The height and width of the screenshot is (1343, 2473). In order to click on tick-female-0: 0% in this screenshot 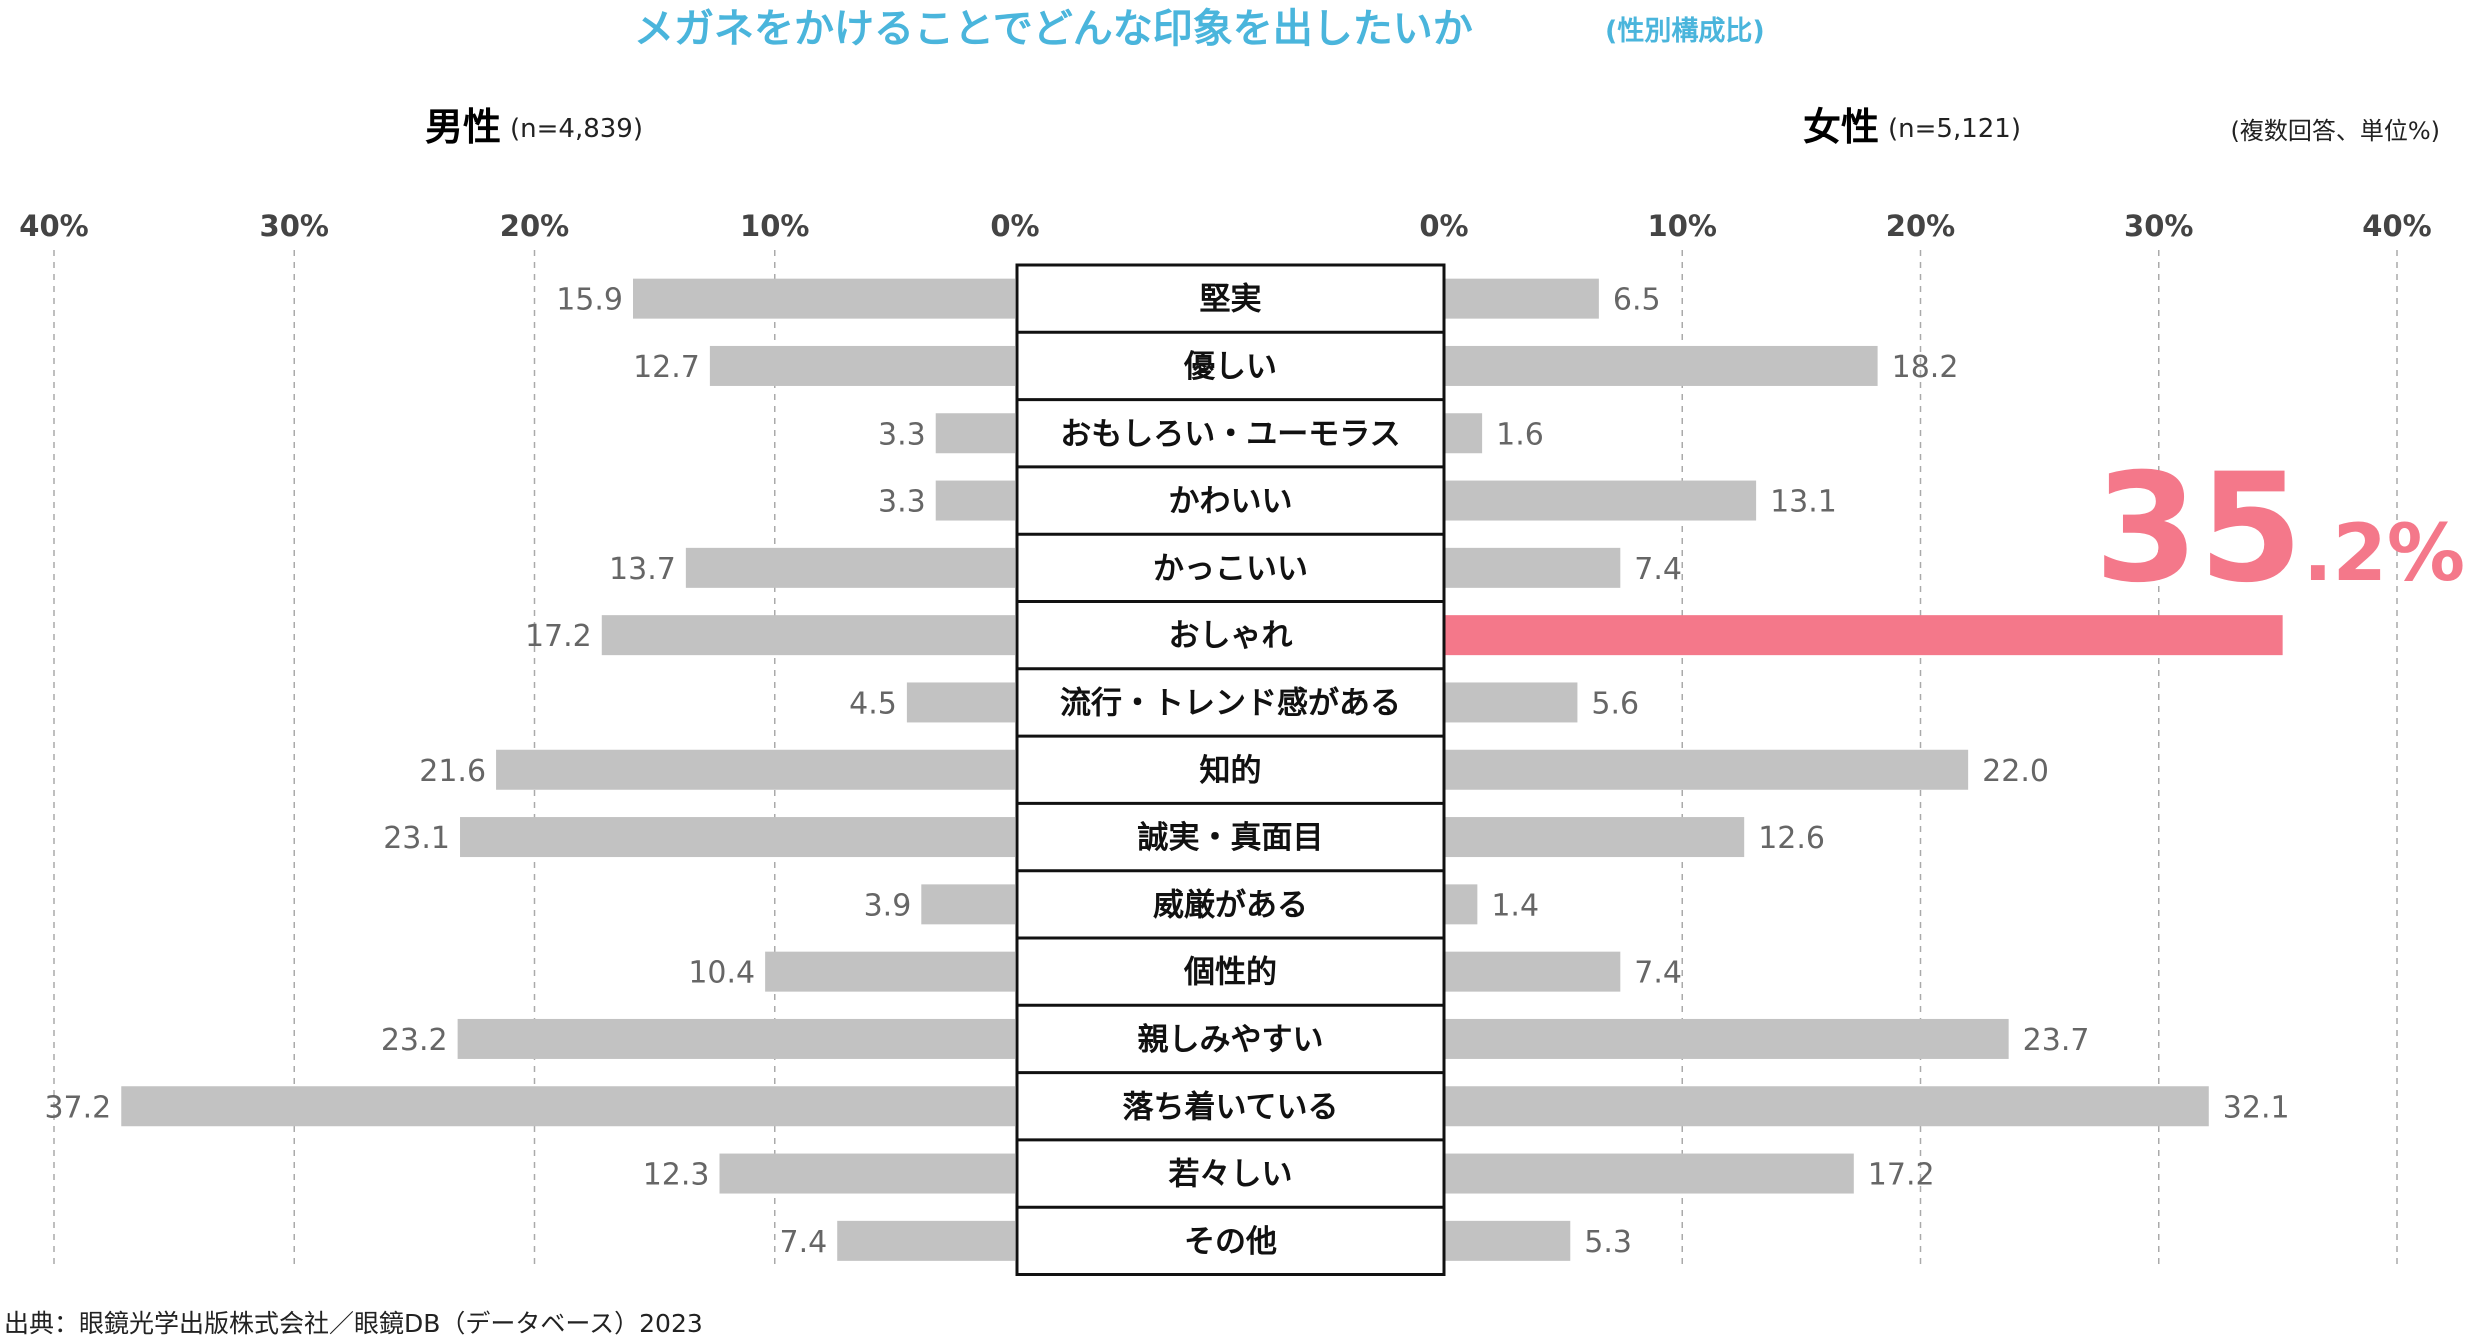, I will do `click(1443, 226)`.